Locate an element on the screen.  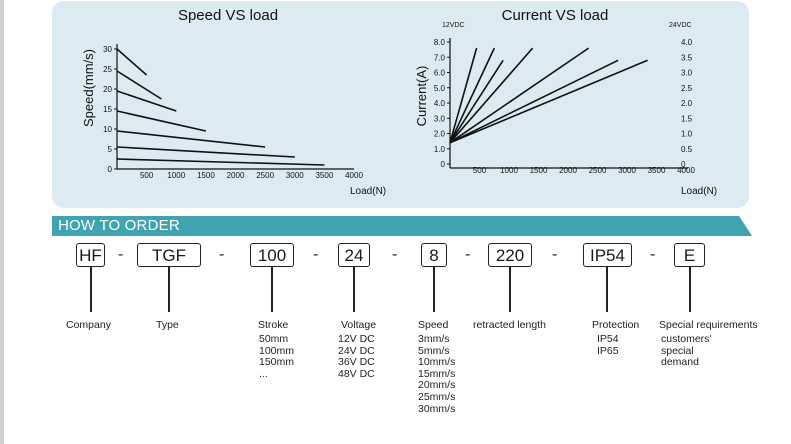
code-protection: IP54 is located at coordinates (607, 255).